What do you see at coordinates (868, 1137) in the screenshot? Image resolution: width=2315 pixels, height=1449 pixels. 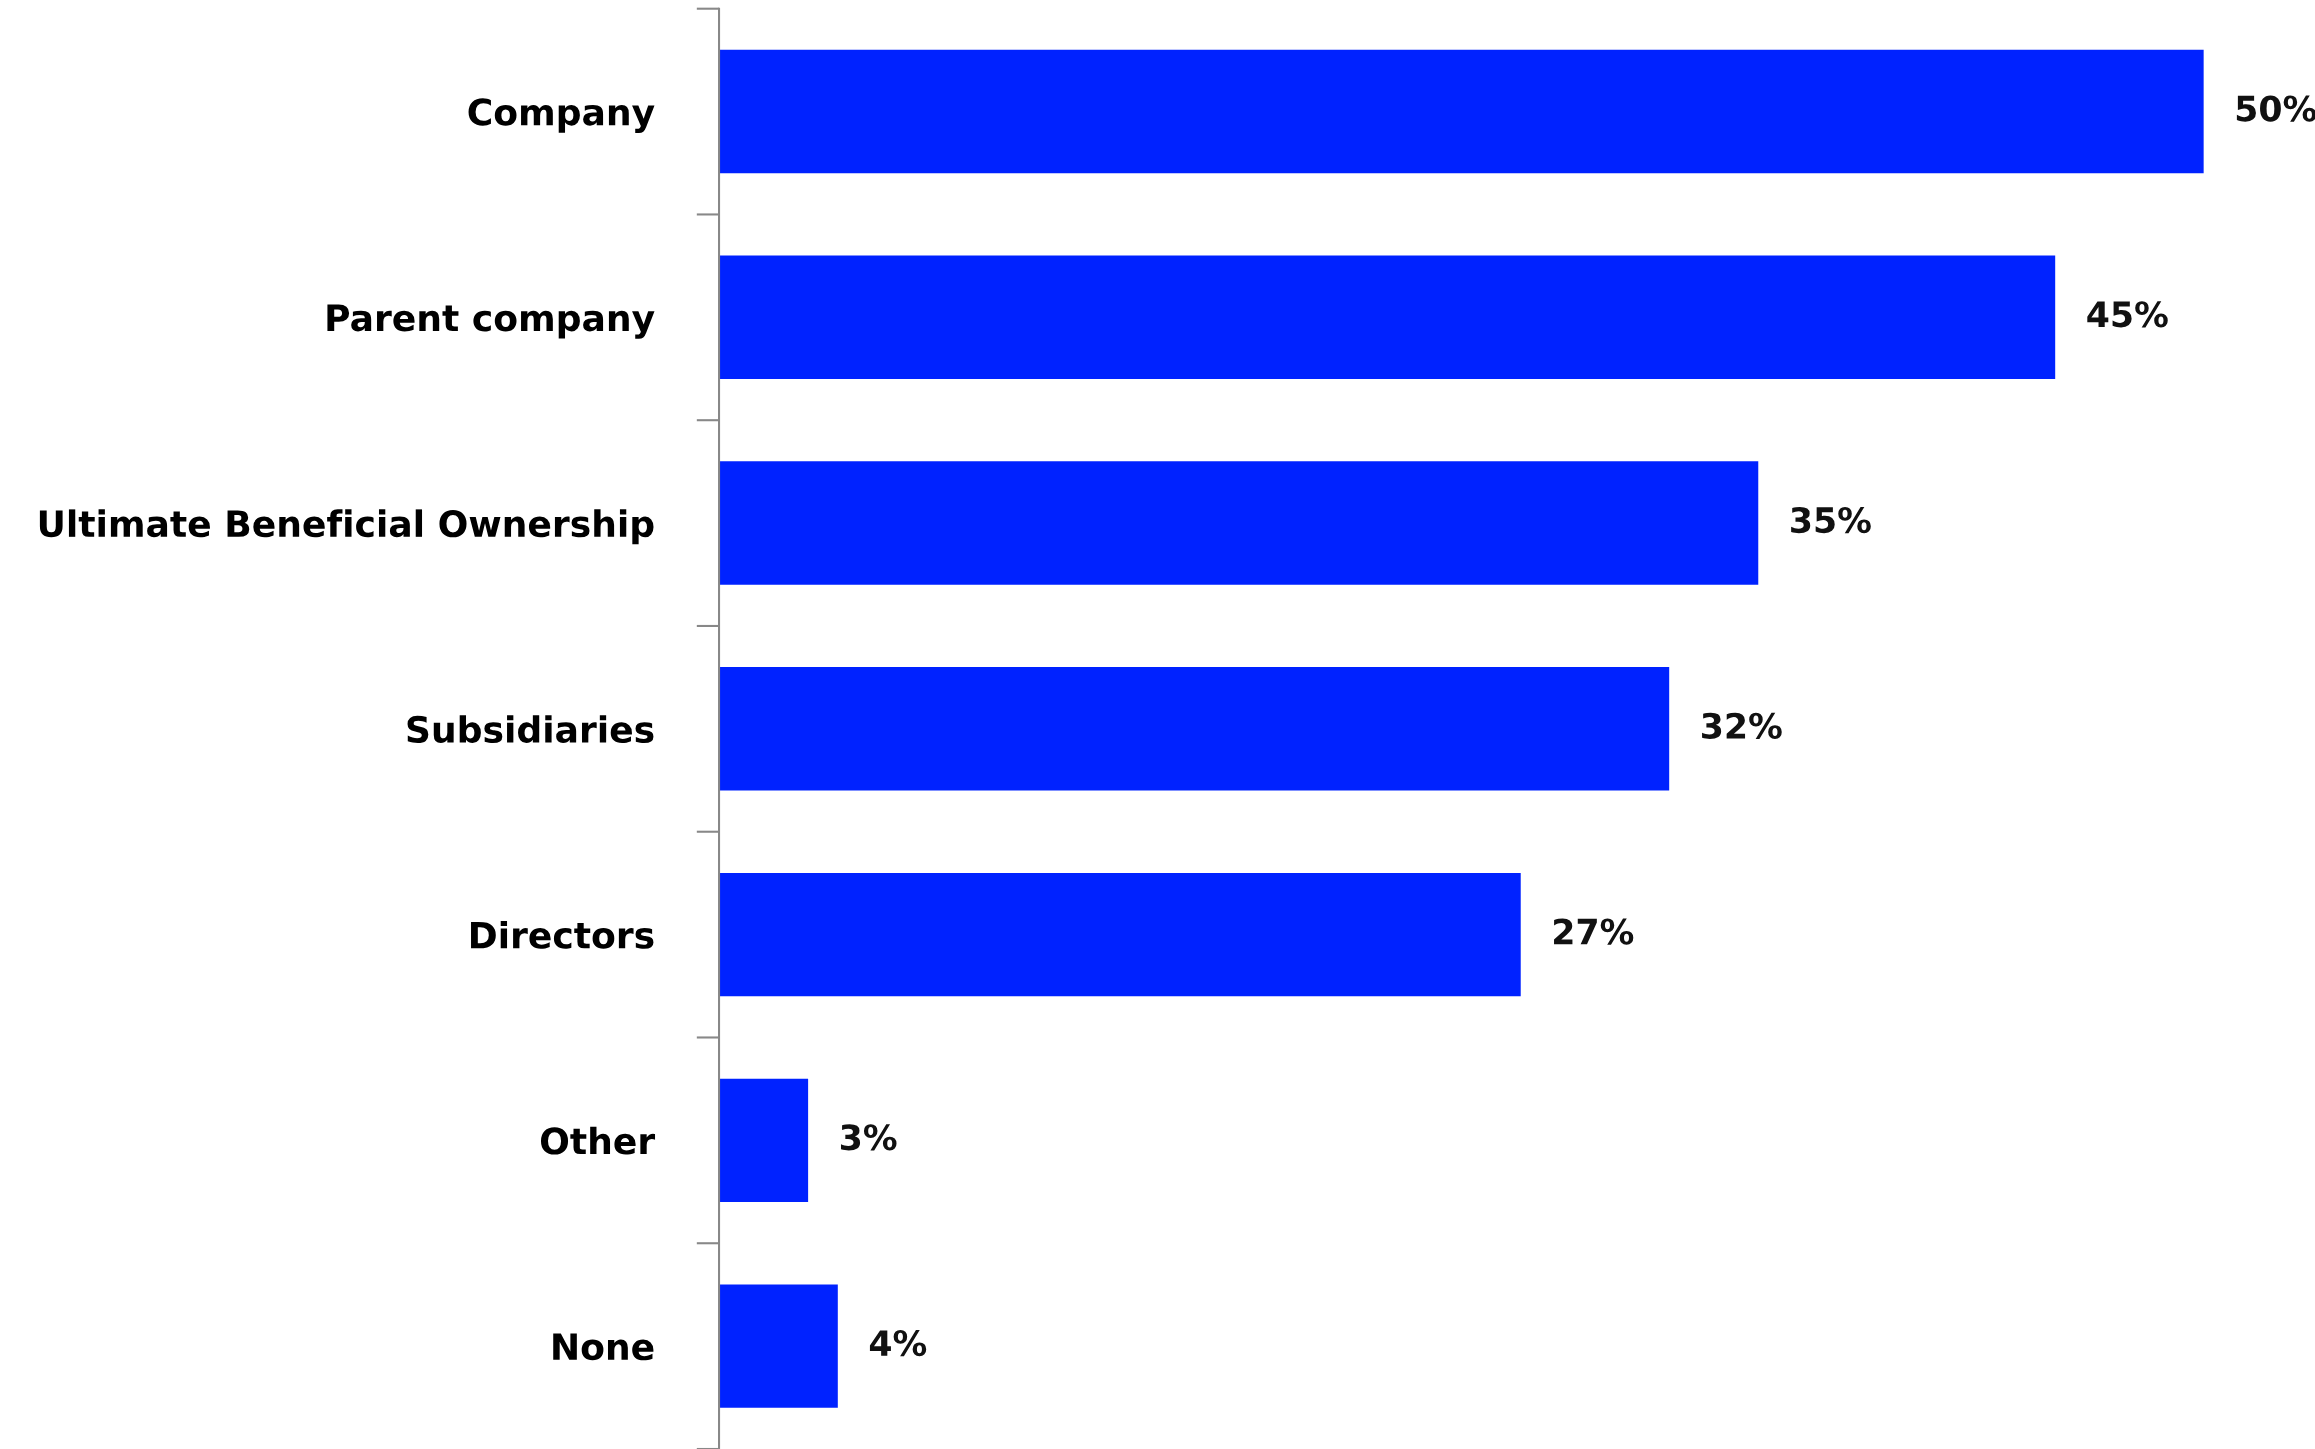 I see `data-label: 3%` at bounding box center [868, 1137].